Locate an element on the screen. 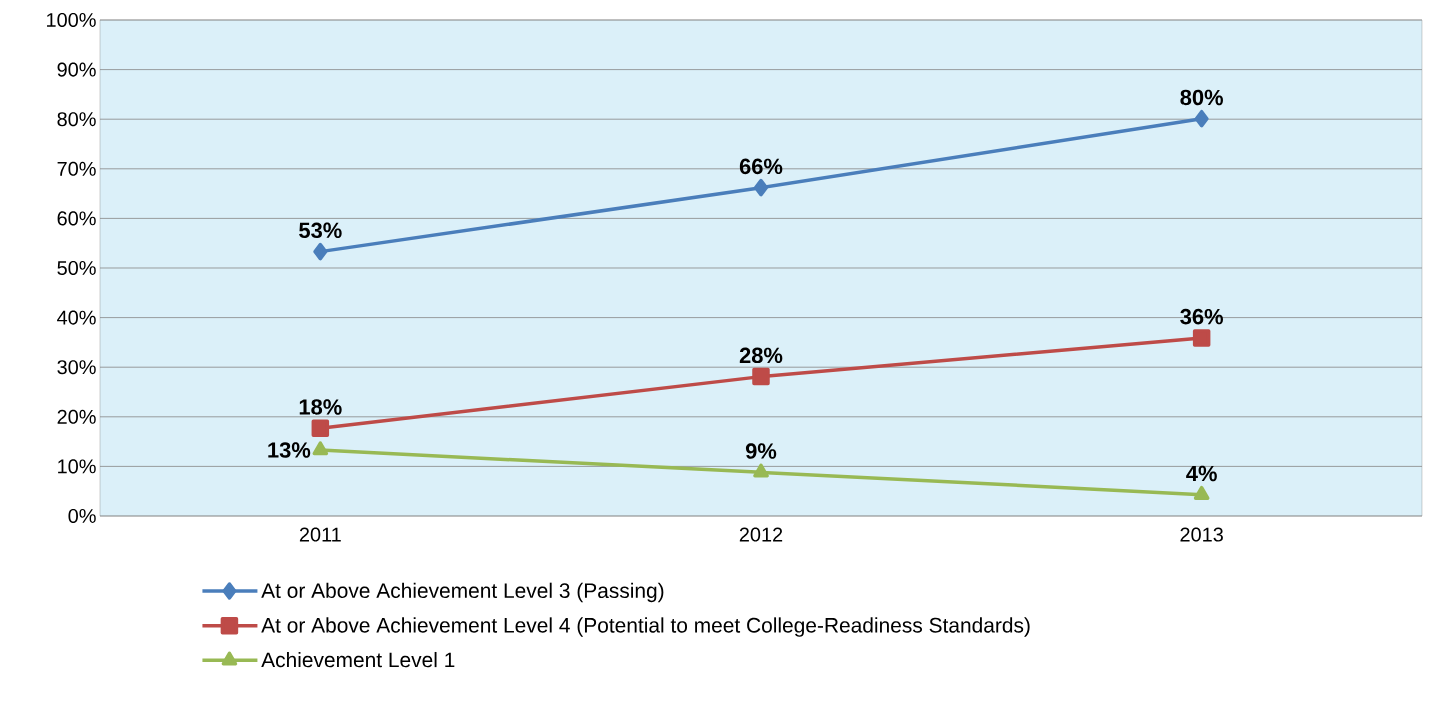 The width and height of the screenshot is (1429, 712). x-tick-label: 2012 is located at coordinates (761, 534).